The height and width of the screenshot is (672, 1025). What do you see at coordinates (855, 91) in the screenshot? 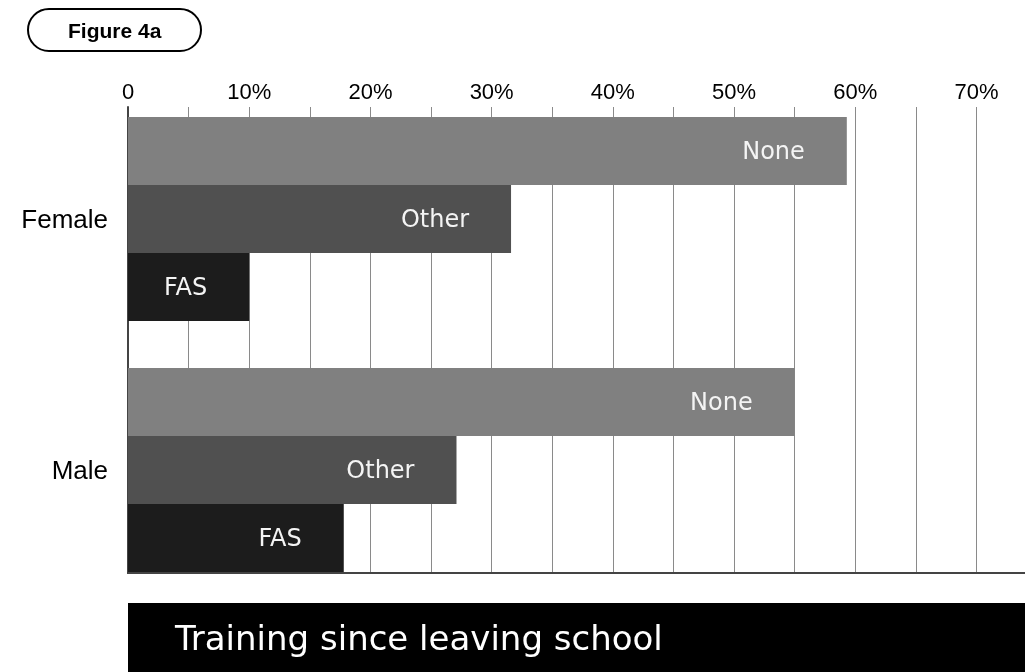
I see `x-tick-label: 60%` at bounding box center [855, 91].